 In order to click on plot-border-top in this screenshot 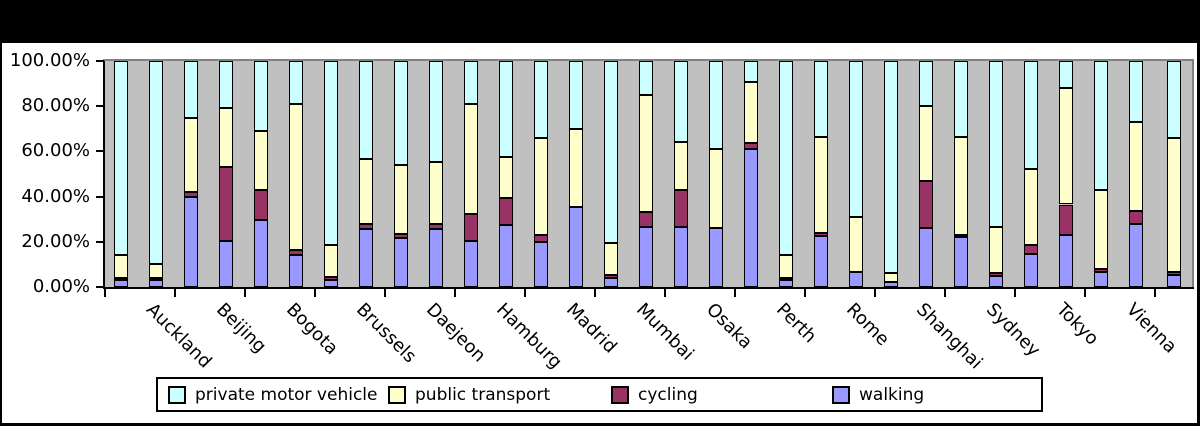, I will do `click(647, 60)`.